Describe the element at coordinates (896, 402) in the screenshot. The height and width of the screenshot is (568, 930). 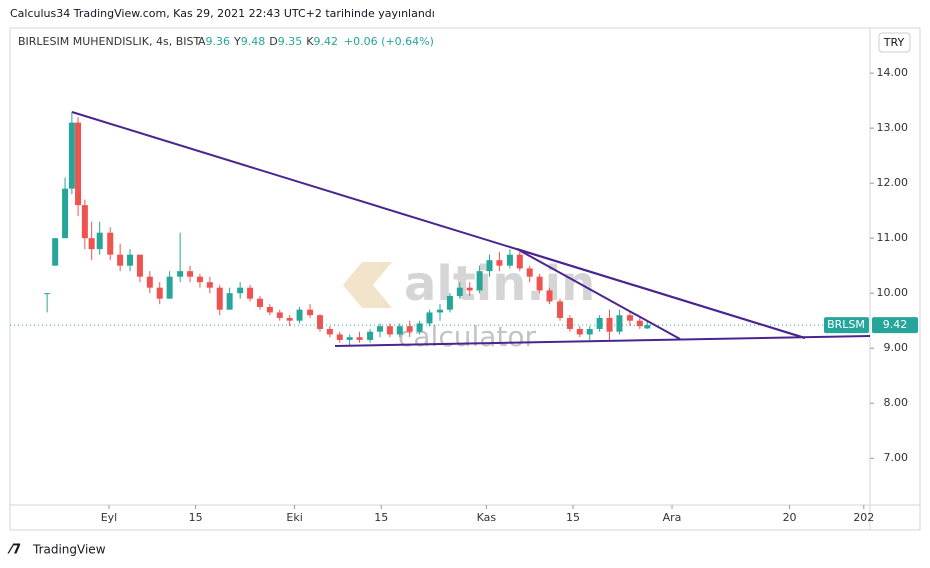
I see `y-tick-label: 8.00` at that location.